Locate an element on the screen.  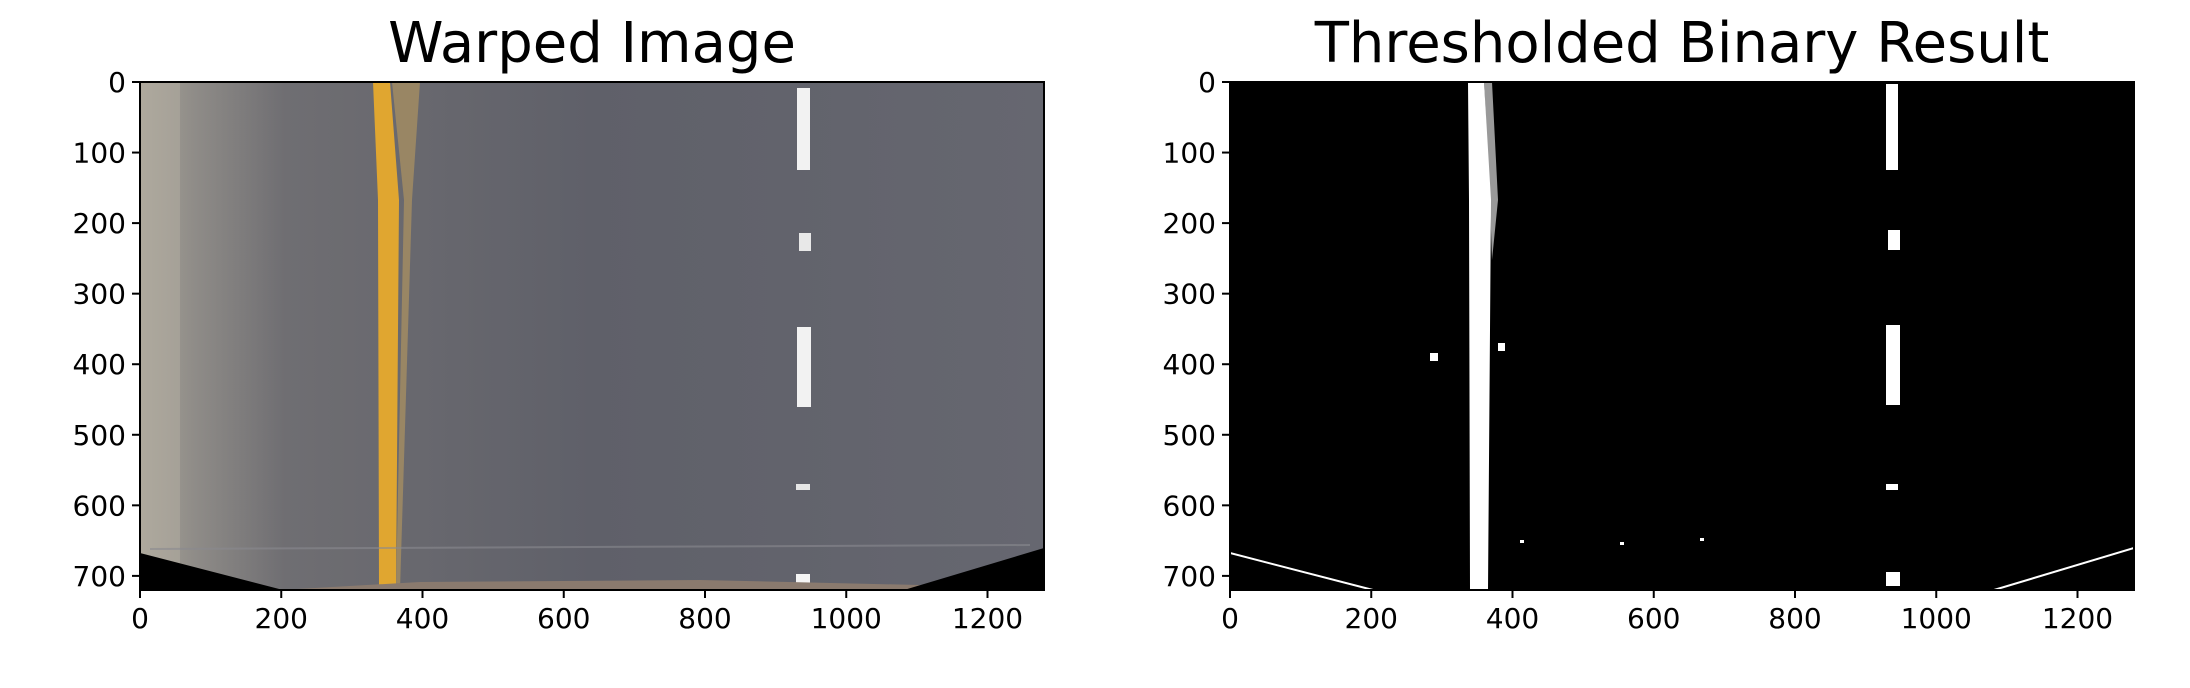
binary-edge-left is located at coordinates (1302, 571).